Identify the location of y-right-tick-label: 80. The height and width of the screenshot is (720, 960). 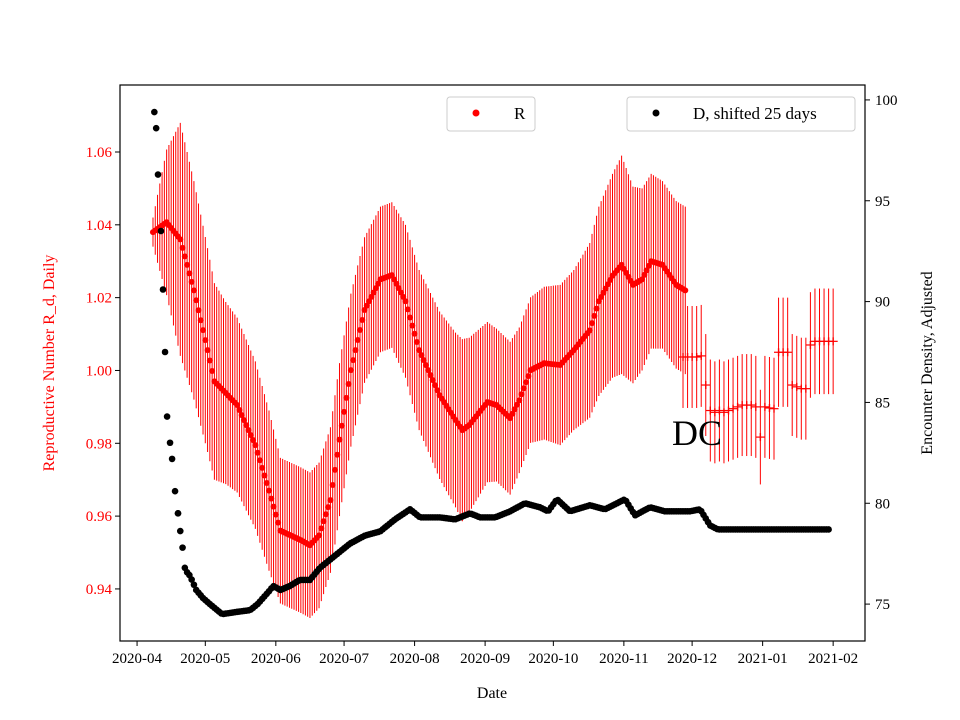
(882, 504).